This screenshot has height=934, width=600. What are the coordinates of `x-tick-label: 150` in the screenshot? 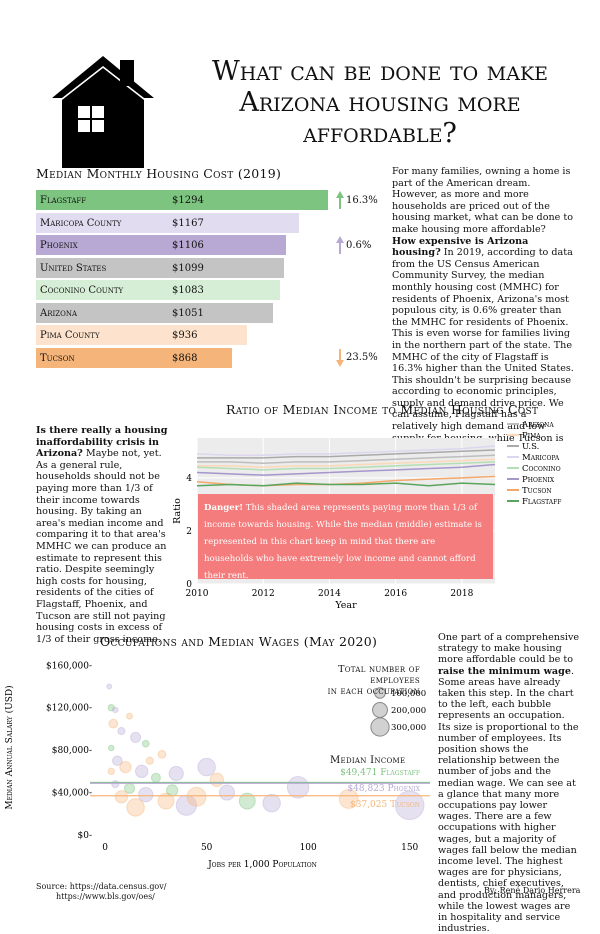 It's located at (409, 848).